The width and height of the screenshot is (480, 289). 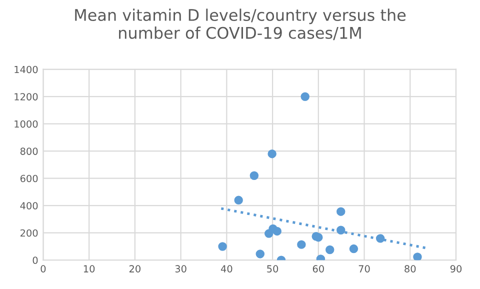 What do you see at coordinates (180, 268) in the screenshot?
I see `x-tick-label: 30` at bounding box center [180, 268].